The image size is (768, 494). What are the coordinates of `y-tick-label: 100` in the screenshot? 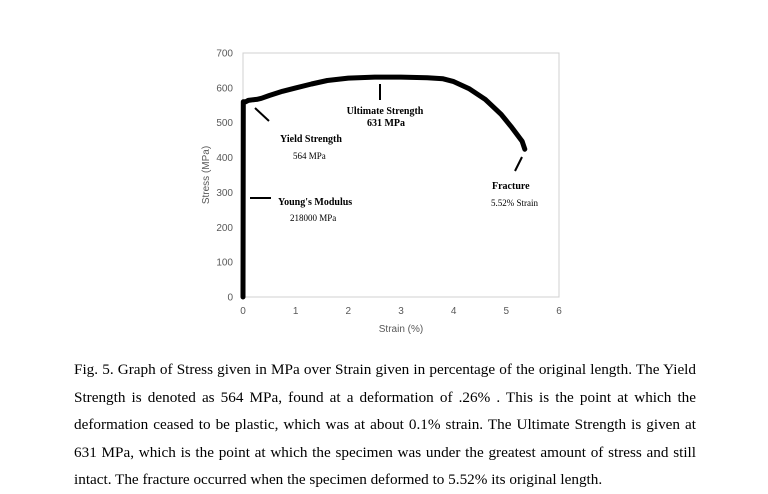 It's located at (224, 263).